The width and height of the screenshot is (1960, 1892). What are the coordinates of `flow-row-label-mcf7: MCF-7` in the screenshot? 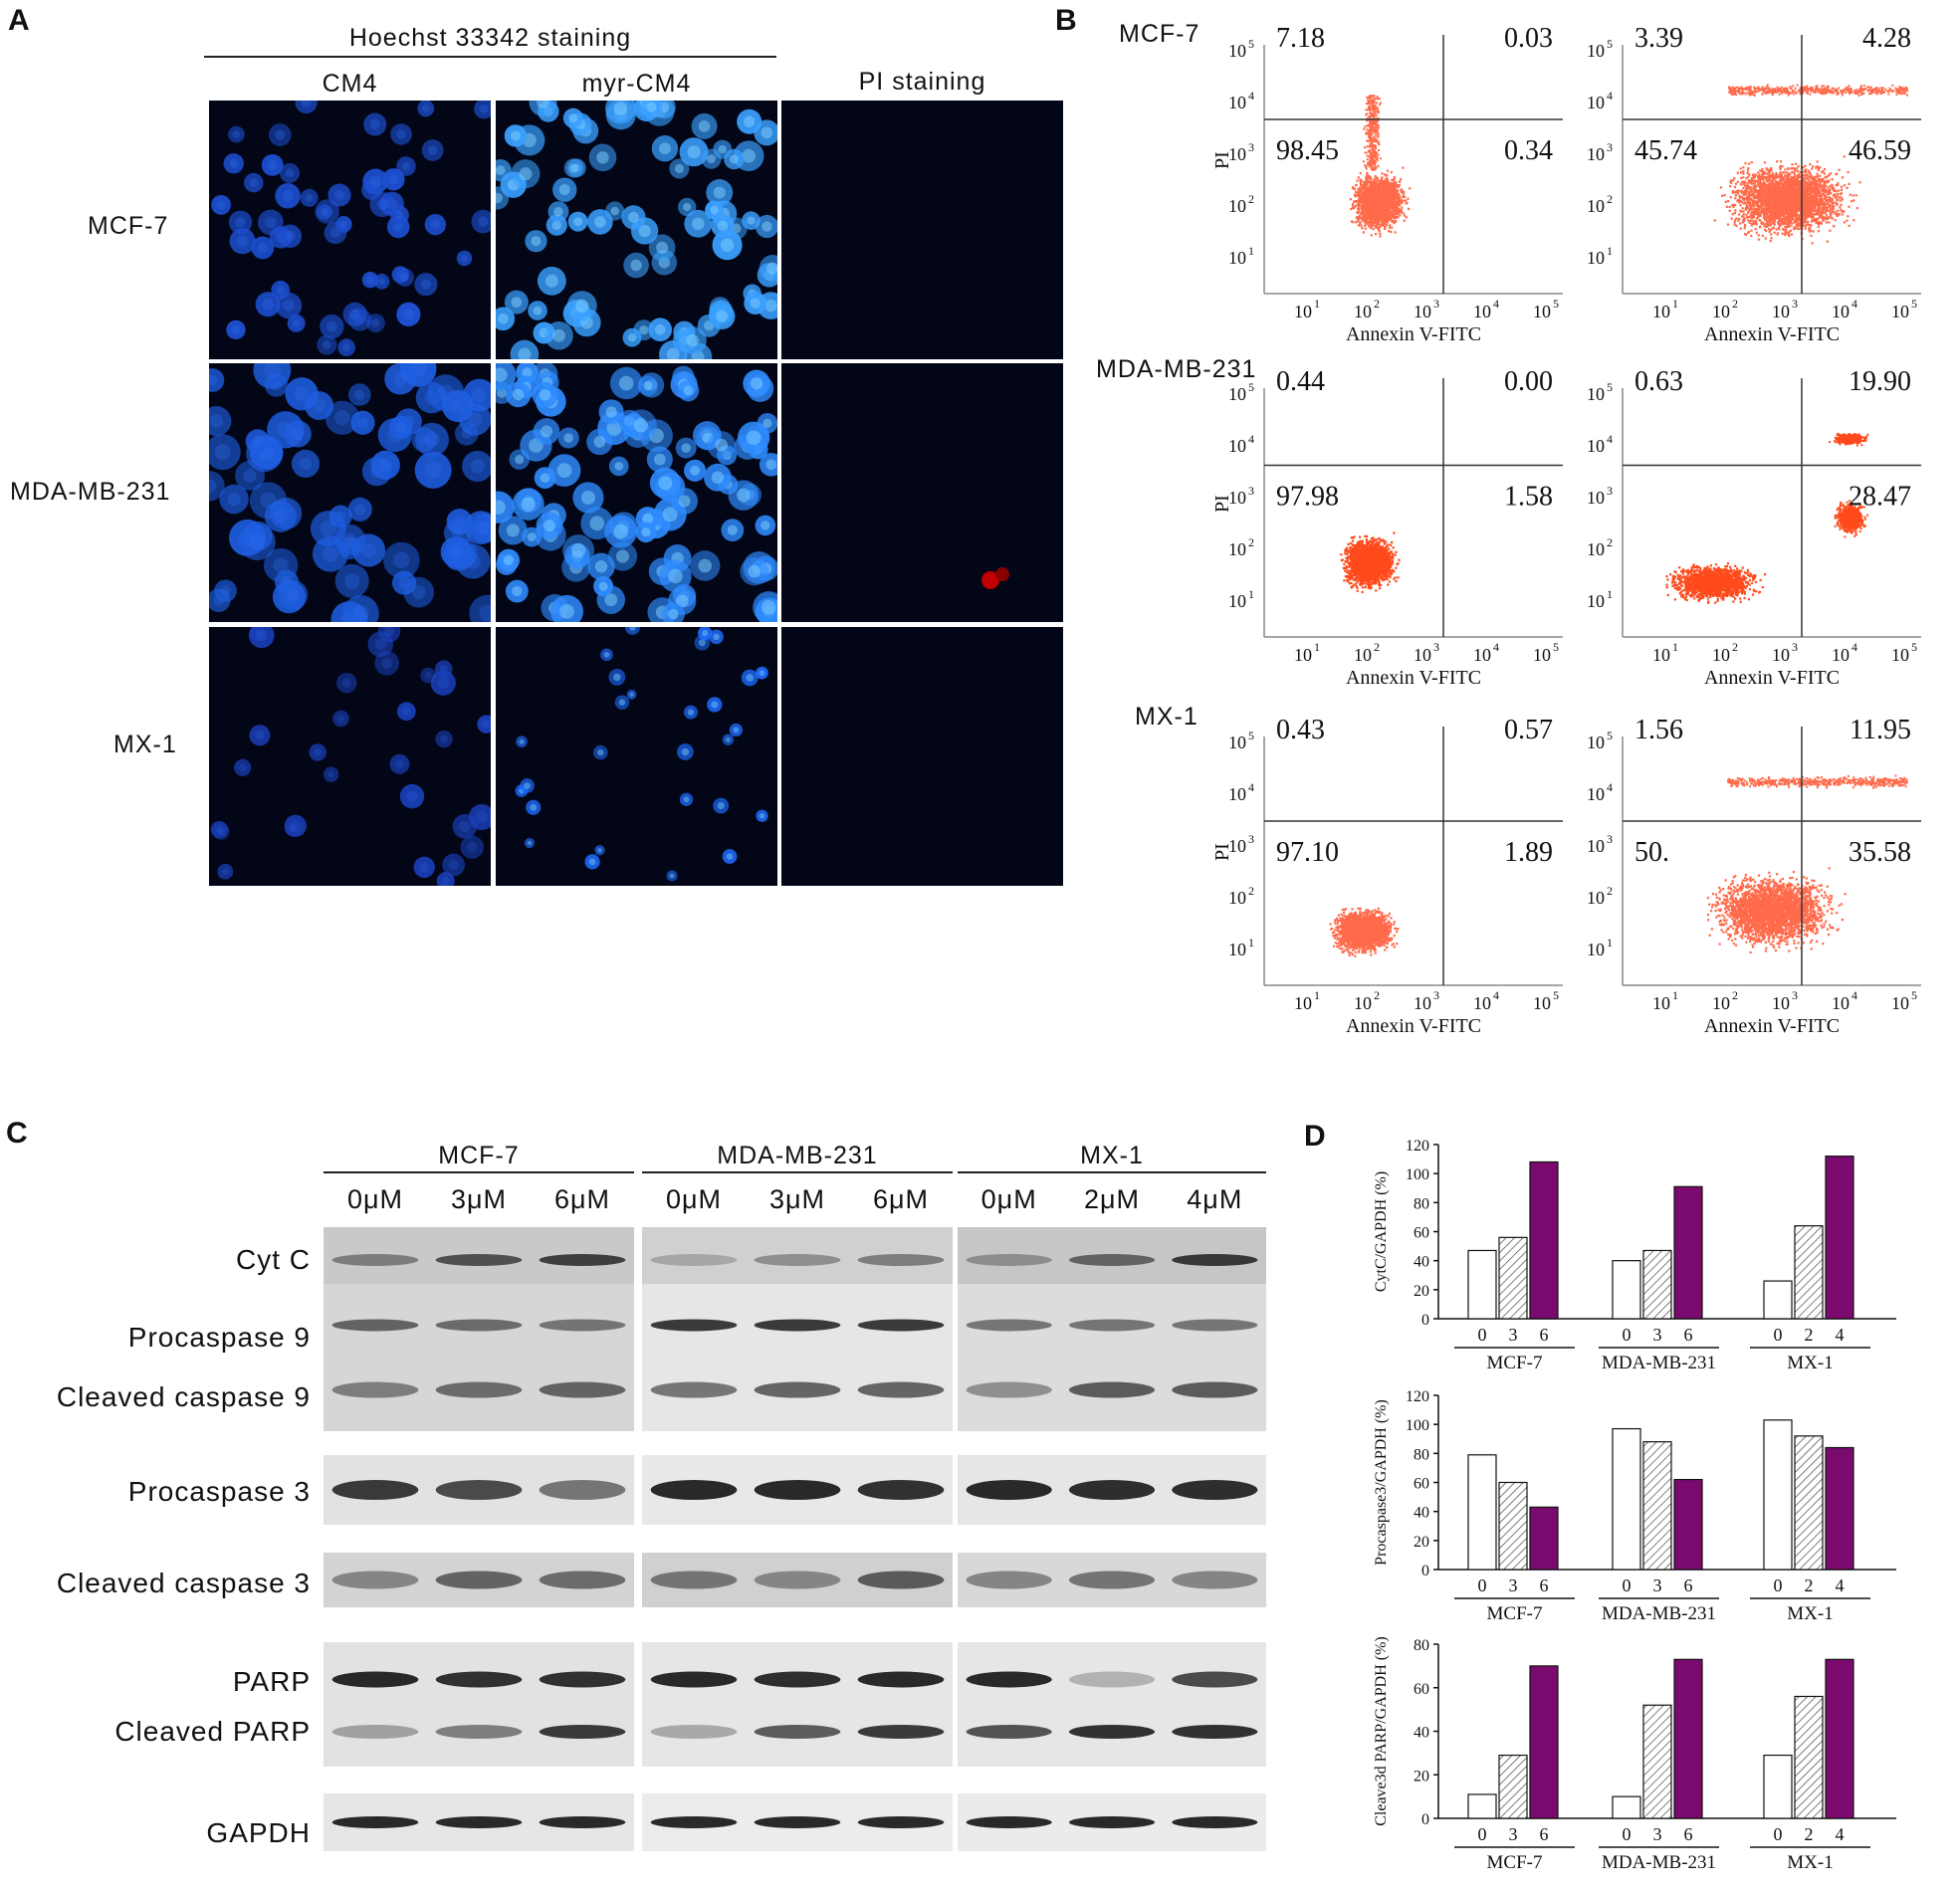 It's located at (1160, 34).